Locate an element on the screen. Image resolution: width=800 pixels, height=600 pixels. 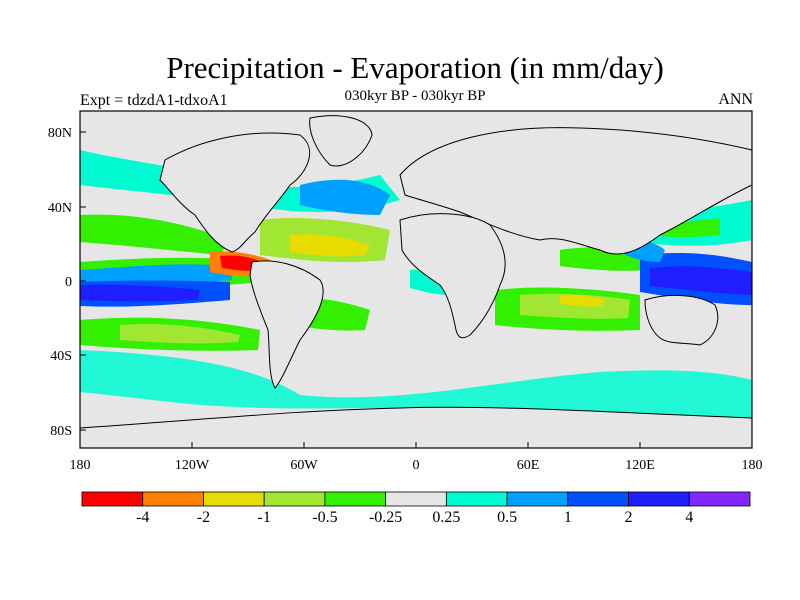
lat-tick-label: 80S is located at coordinates (61, 431).